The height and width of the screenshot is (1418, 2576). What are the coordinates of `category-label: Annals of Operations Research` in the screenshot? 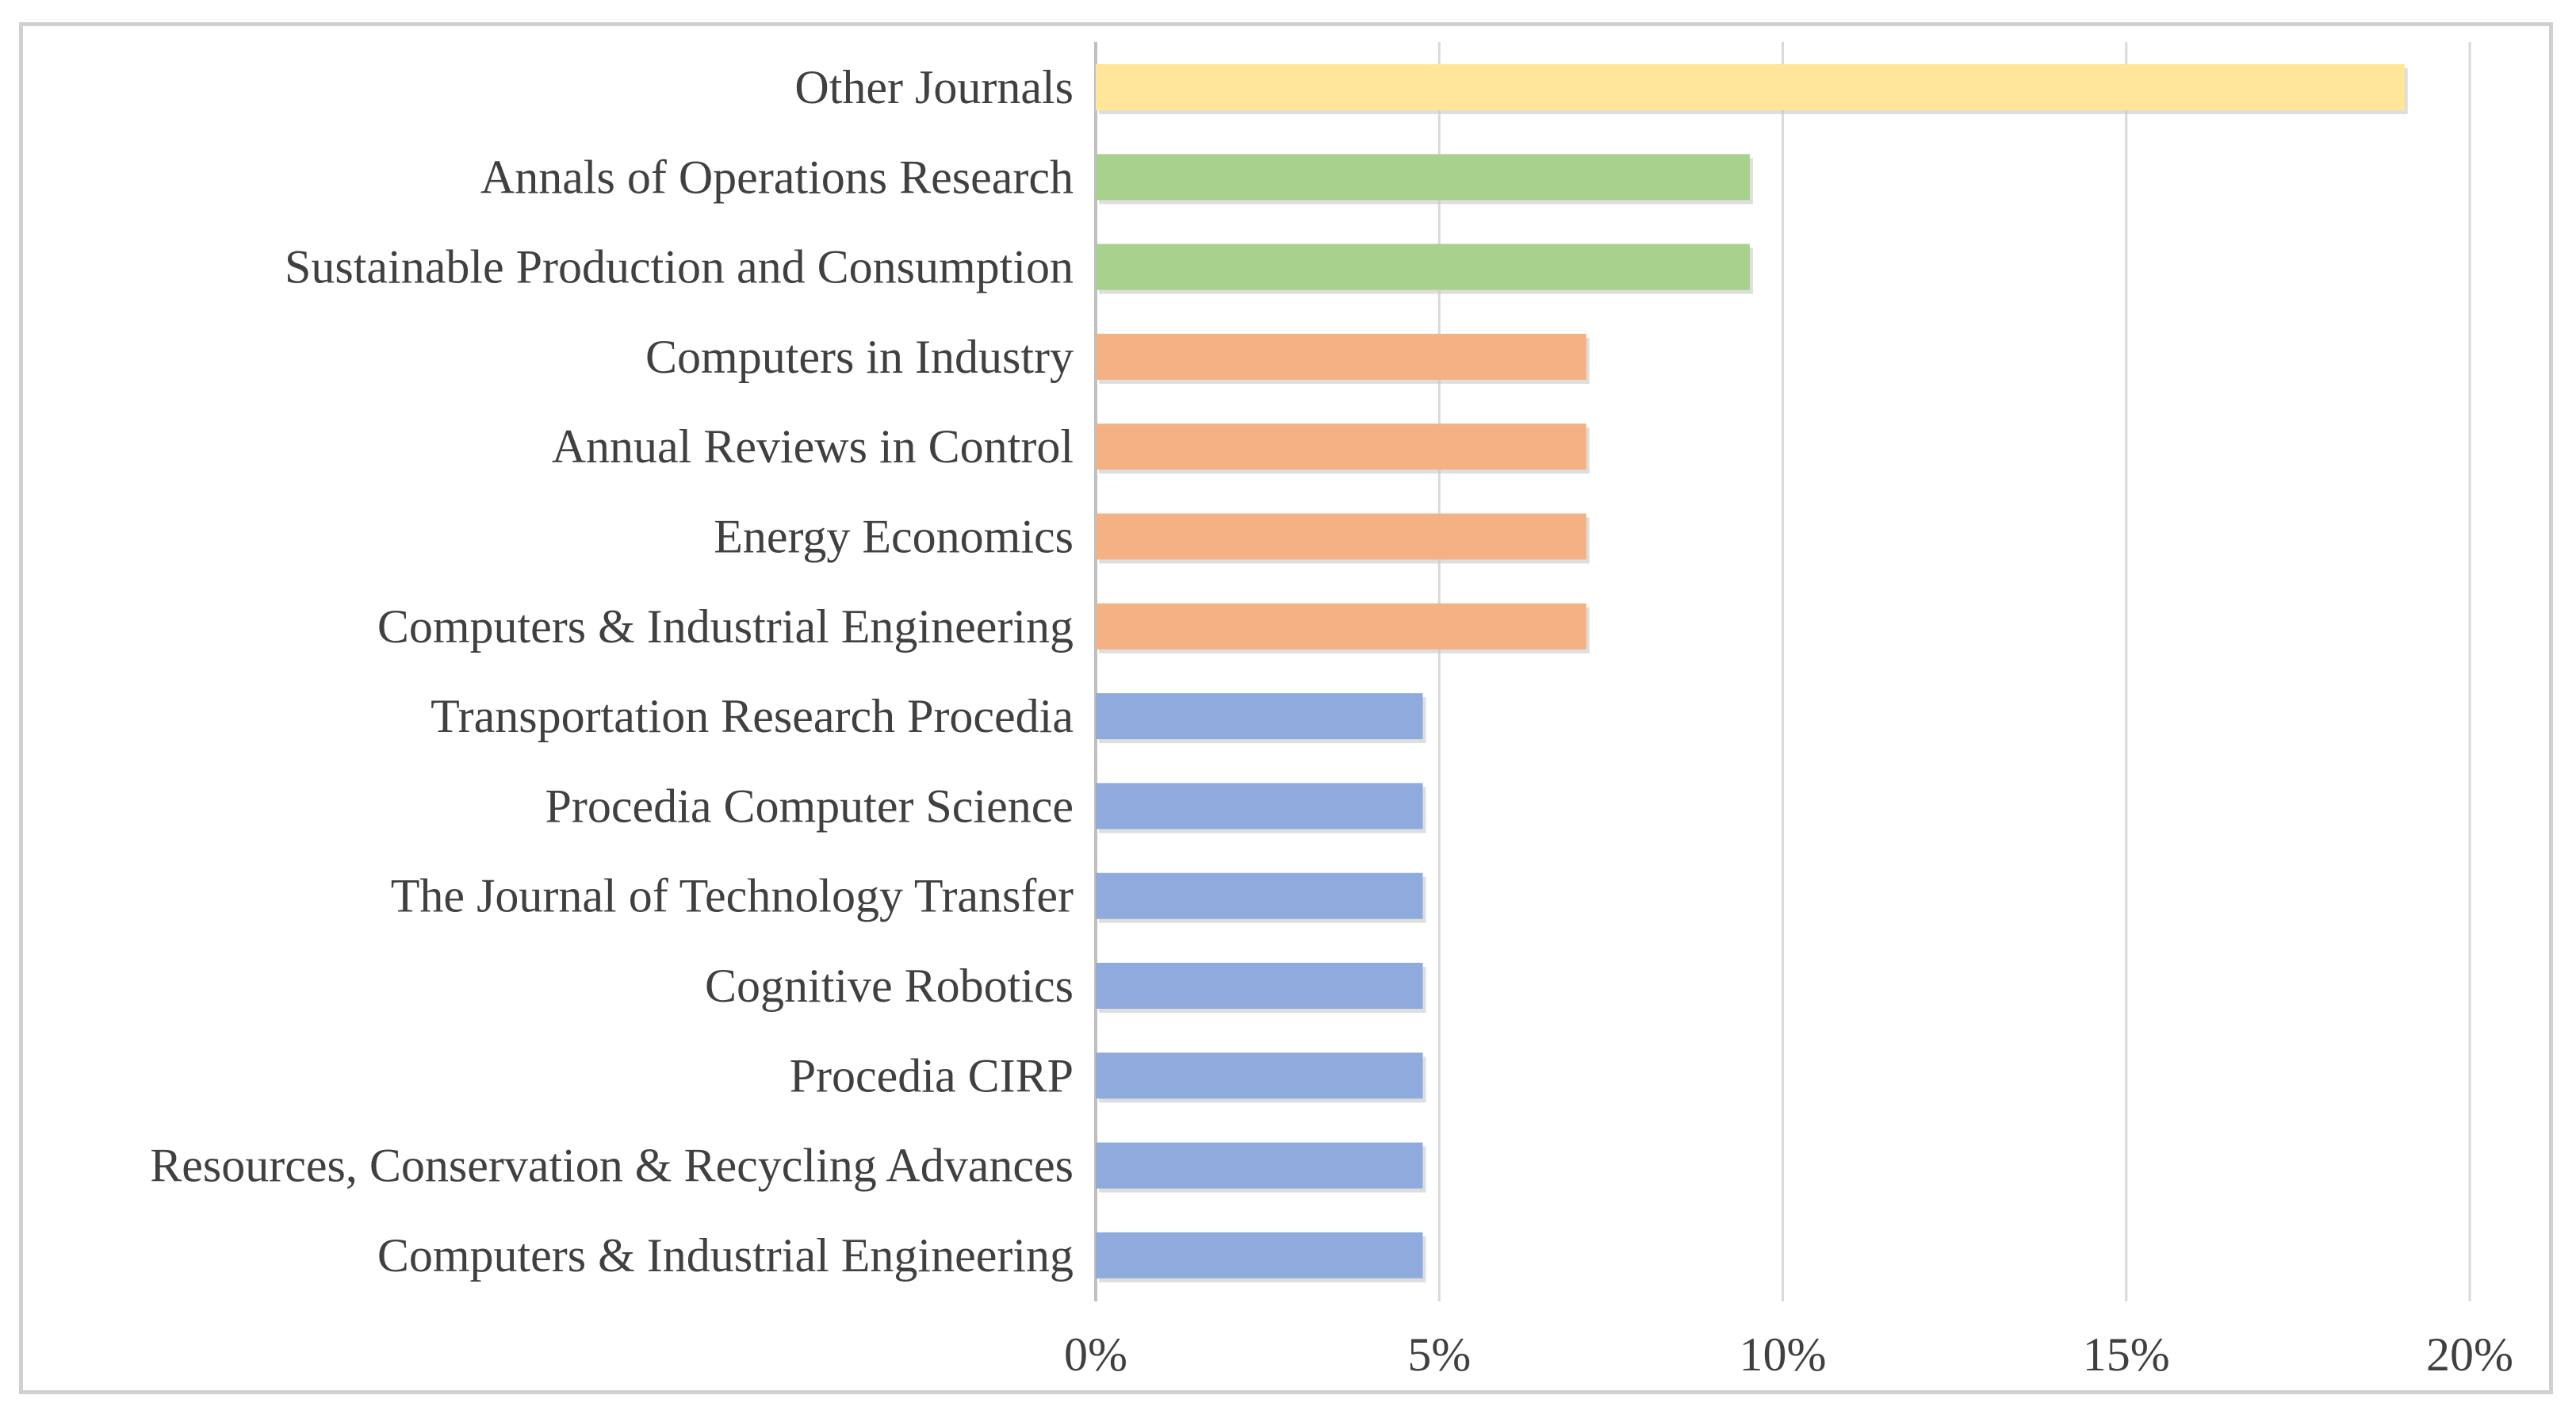 It's located at (777, 177).